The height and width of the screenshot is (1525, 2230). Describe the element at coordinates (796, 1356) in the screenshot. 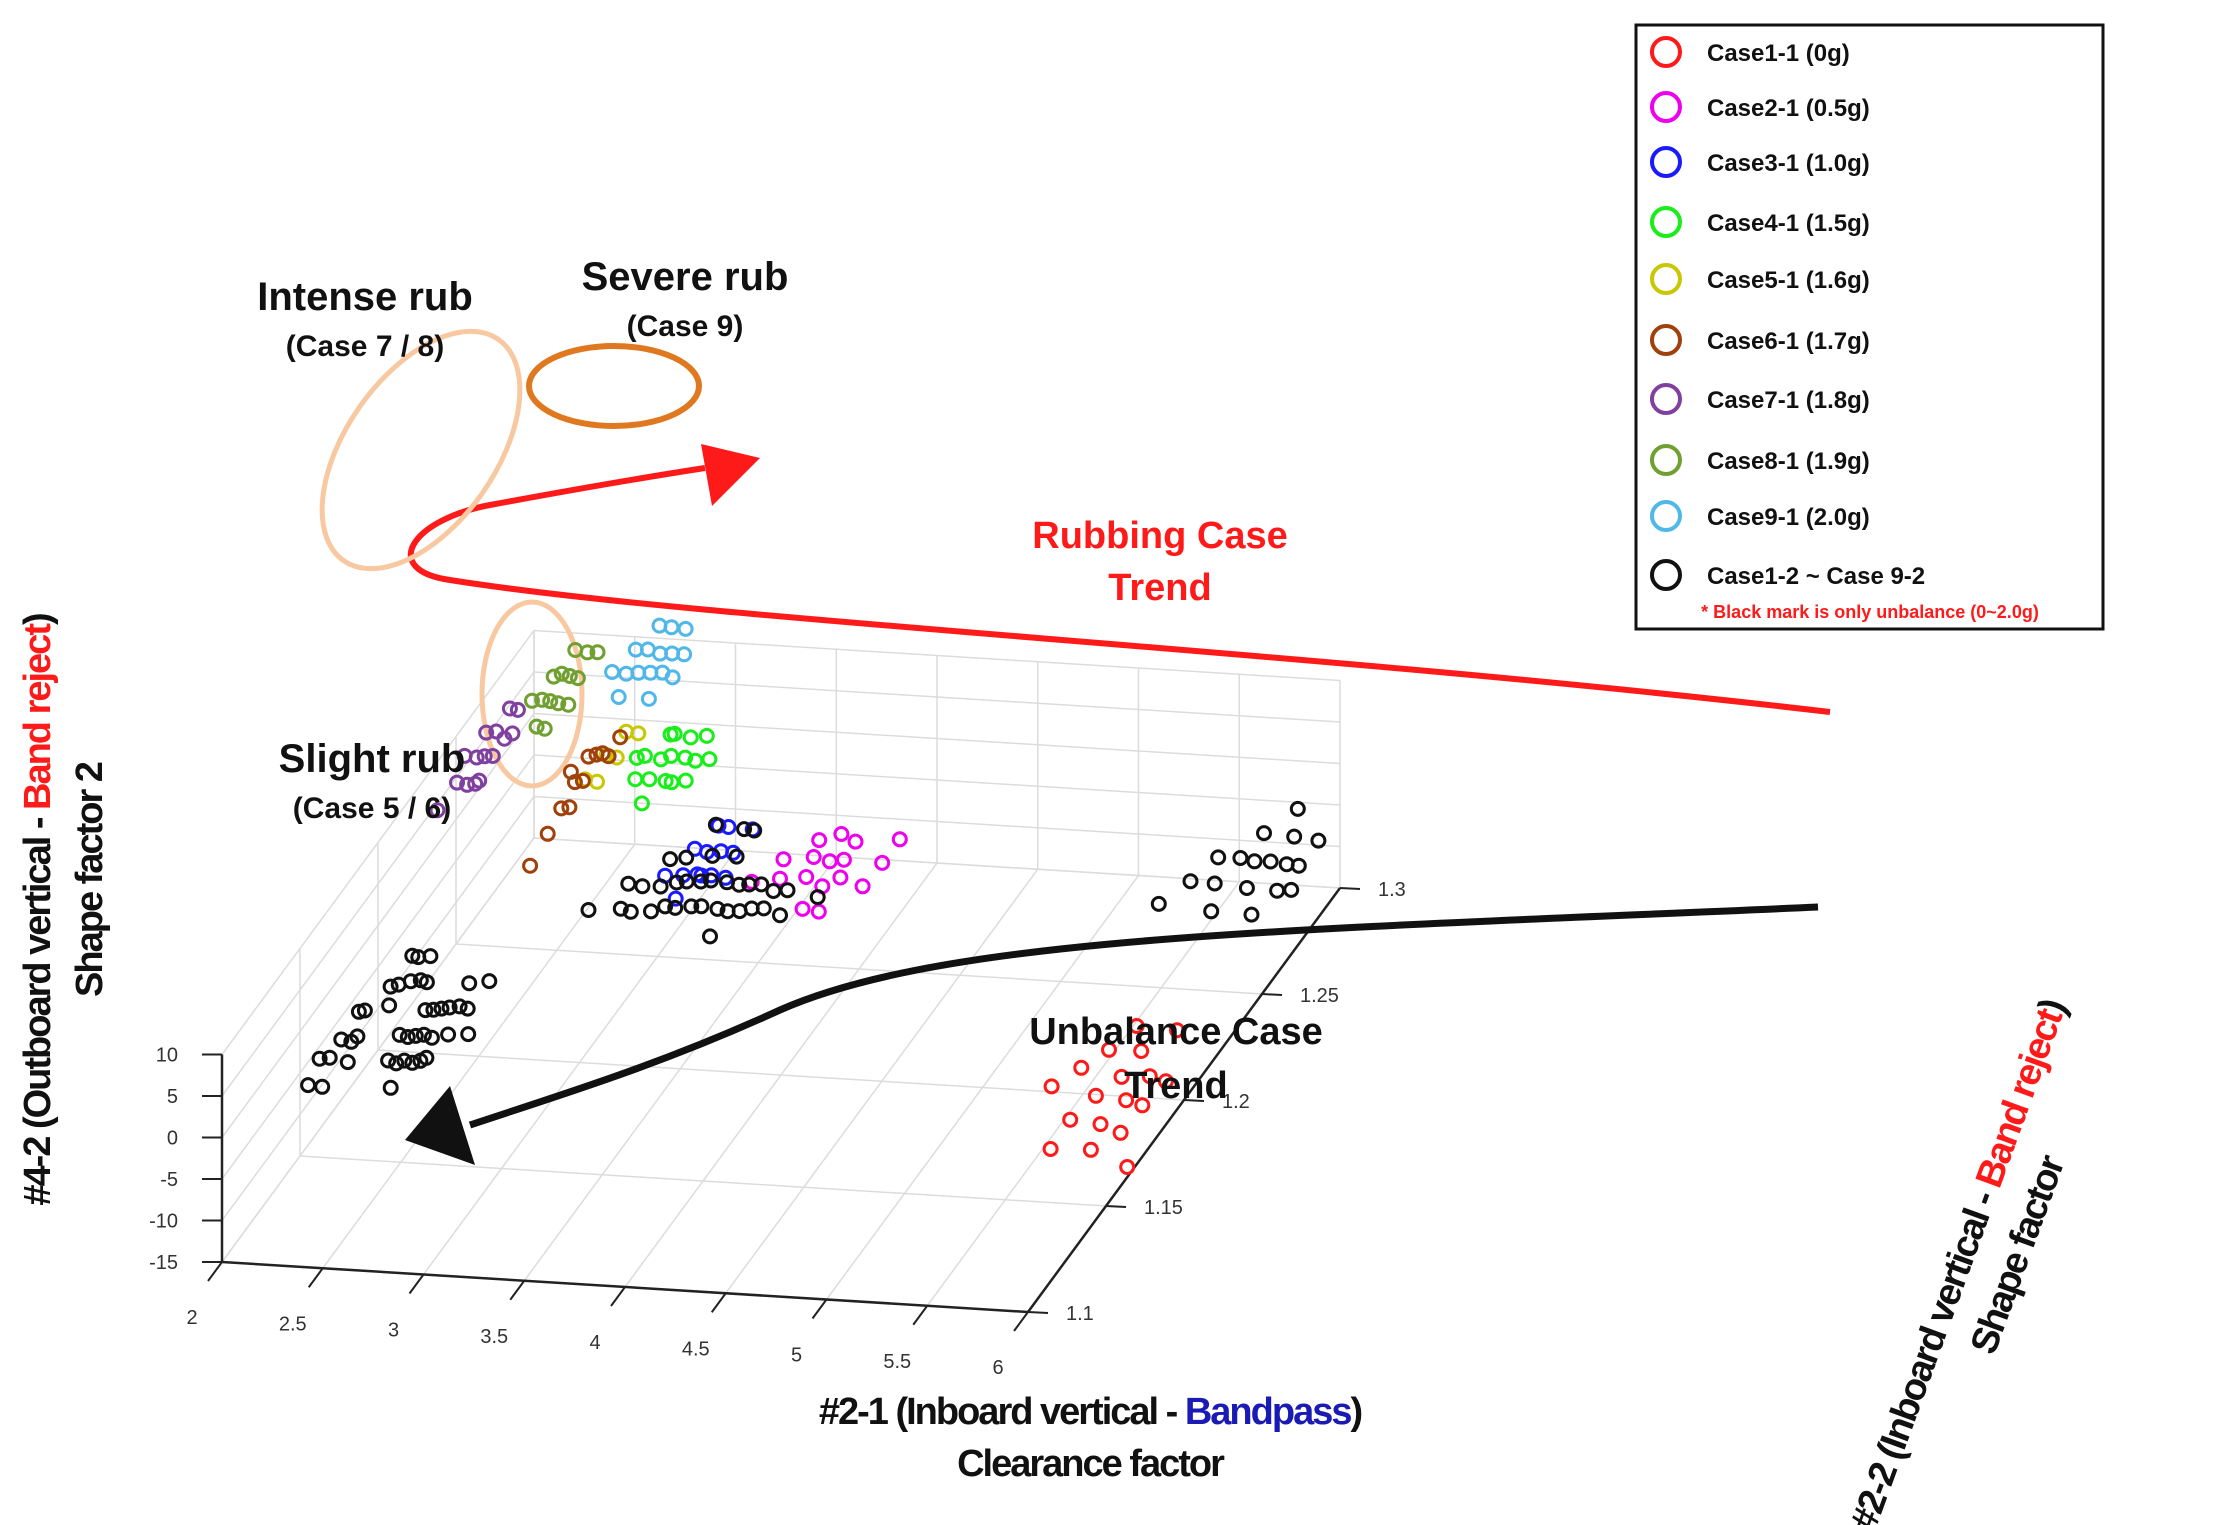

I see `x-tick-label: 5` at that location.